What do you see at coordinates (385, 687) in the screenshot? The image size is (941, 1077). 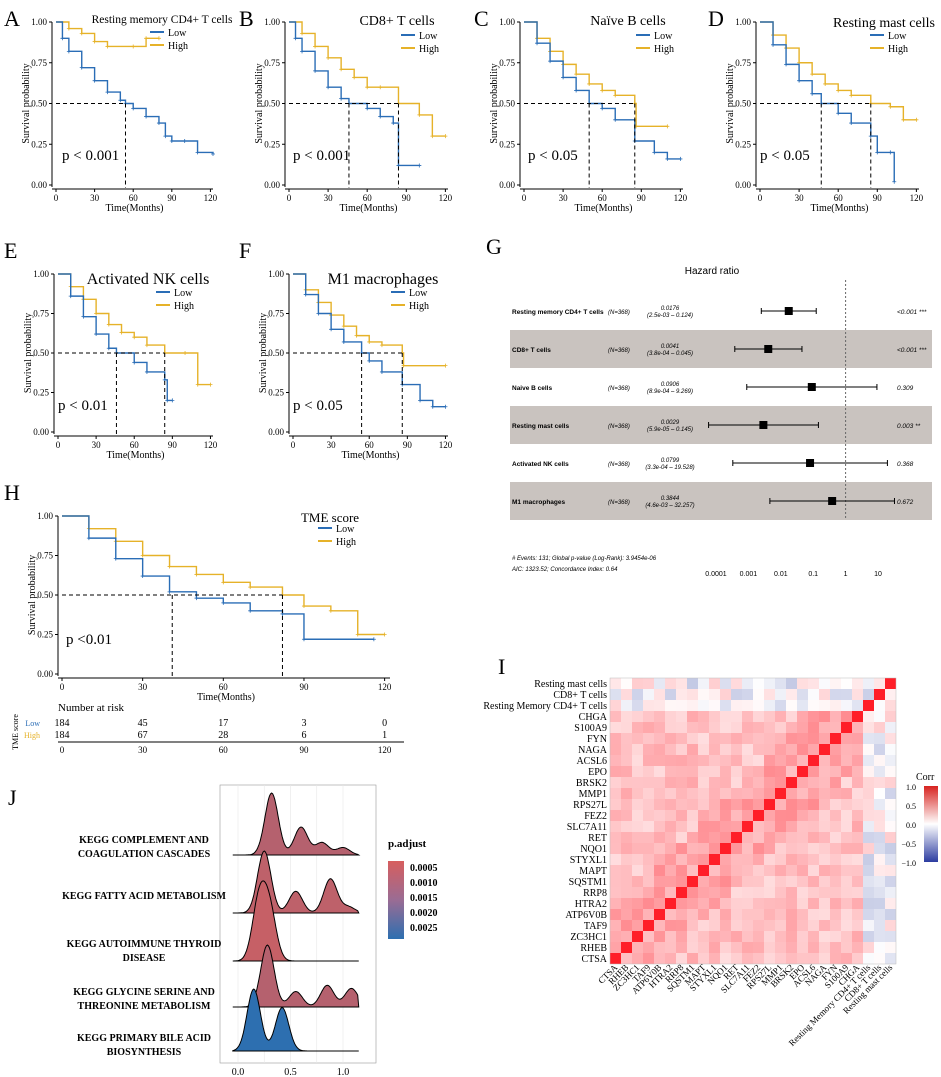 I see `x-tick-label: 120` at bounding box center [385, 687].